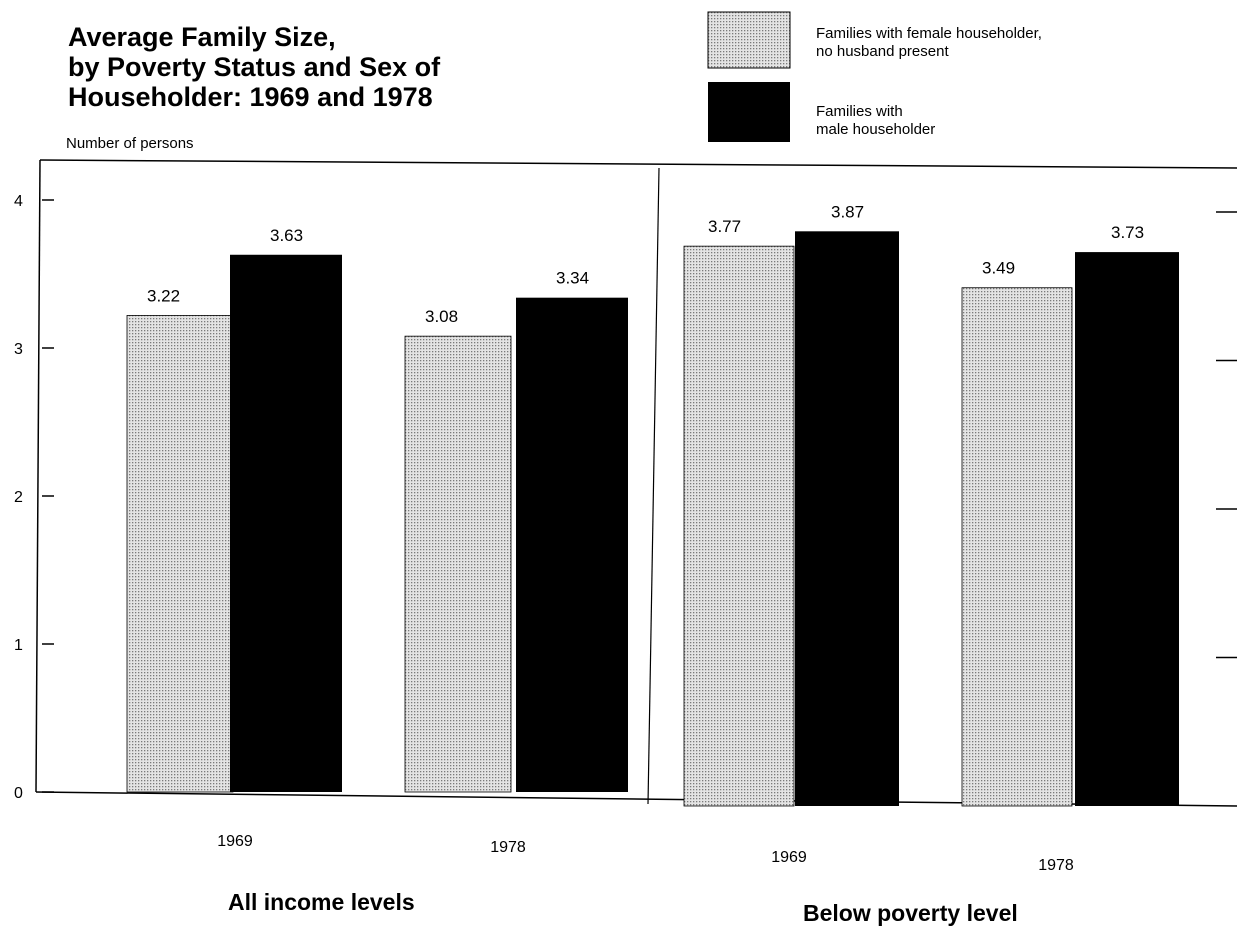  I want to click on chart-title-line-1: Average Family Size,, so click(202, 37).